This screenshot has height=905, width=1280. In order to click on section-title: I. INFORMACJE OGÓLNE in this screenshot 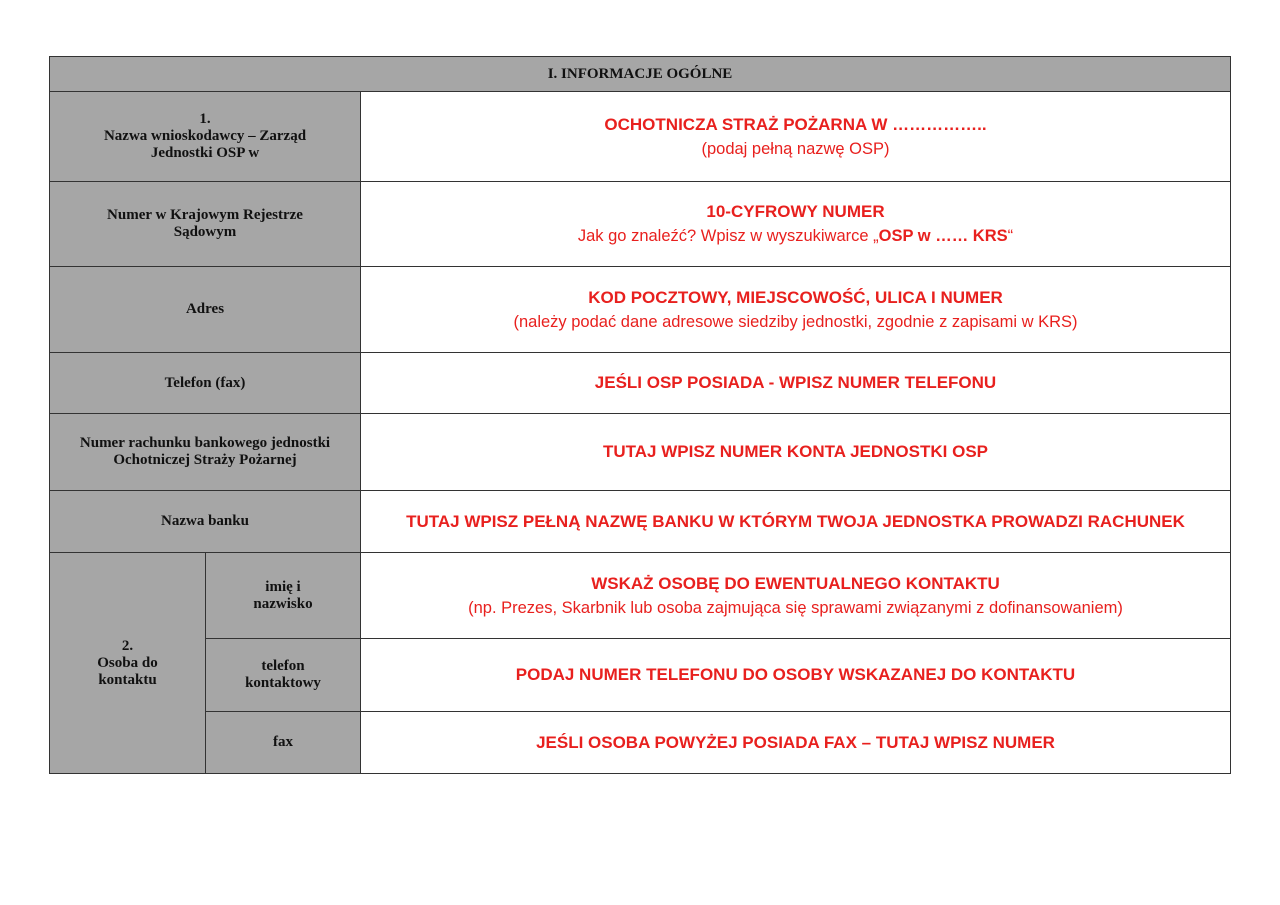, I will do `click(640, 74)`.